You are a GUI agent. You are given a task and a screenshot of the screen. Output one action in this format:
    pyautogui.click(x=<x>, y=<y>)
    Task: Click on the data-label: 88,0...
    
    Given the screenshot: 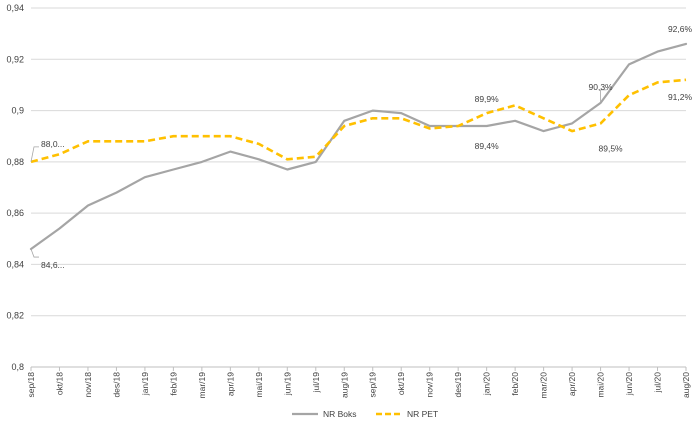 What is the action you would take?
    pyautogui.click(x=53, y=144)
    